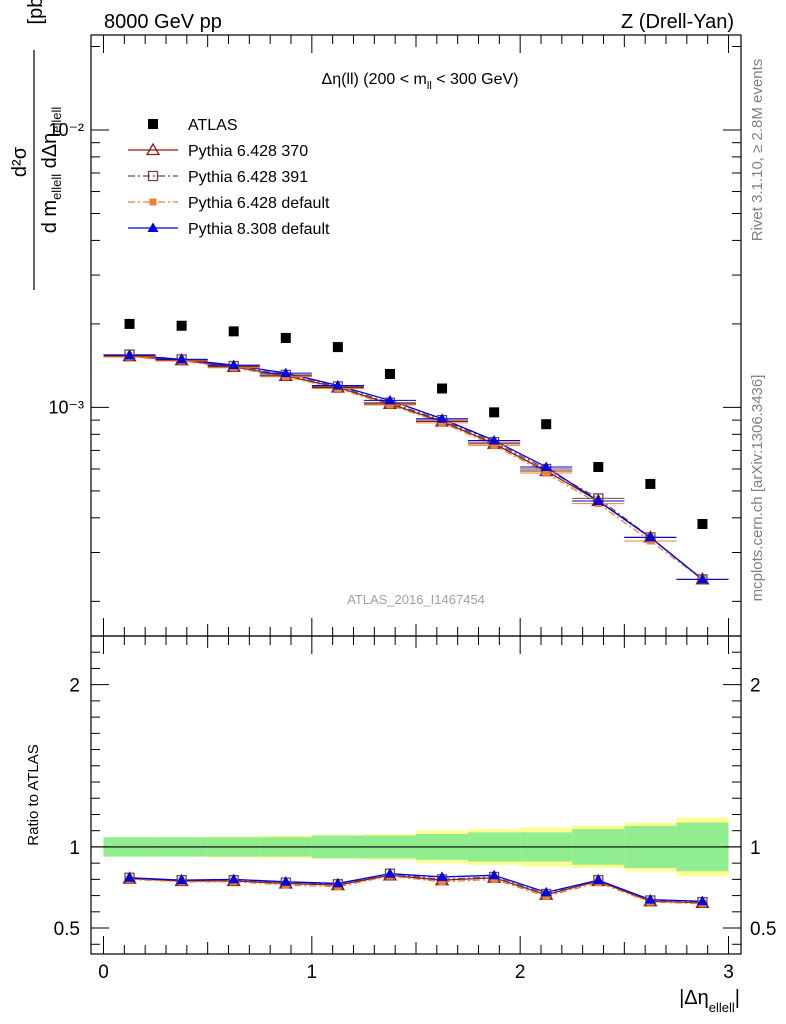  What do you see at coordinates (153, 124) in the screenshot?
I see `legend-marker-atlas` at bounding box center [153, 124].